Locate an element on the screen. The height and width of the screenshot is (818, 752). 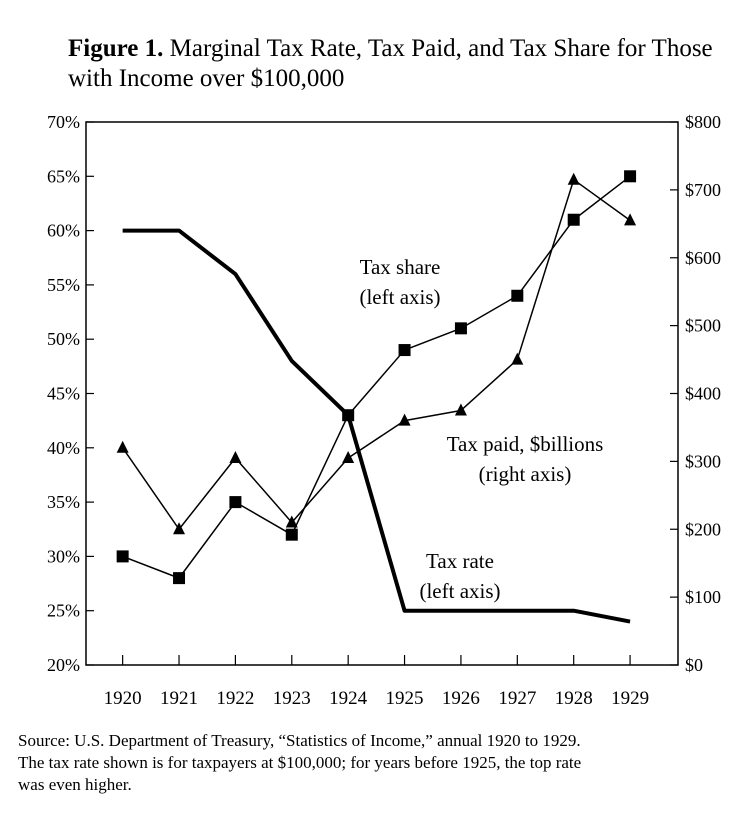
left-axis-tick-label: 25% is located at coordinates (63, 611).